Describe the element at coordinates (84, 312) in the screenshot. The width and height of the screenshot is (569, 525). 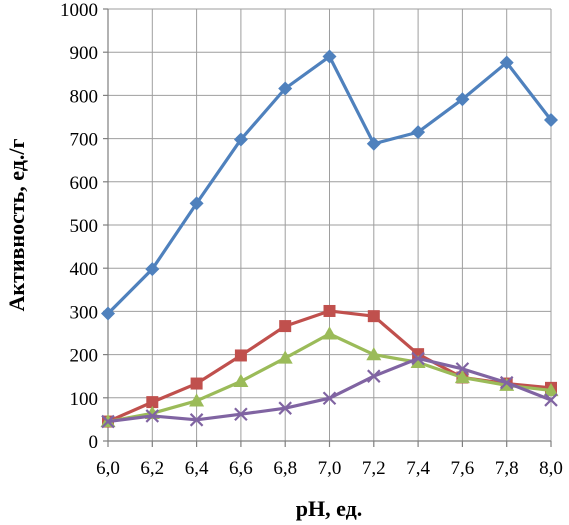
I see `y-tick-label: 300` at that location.